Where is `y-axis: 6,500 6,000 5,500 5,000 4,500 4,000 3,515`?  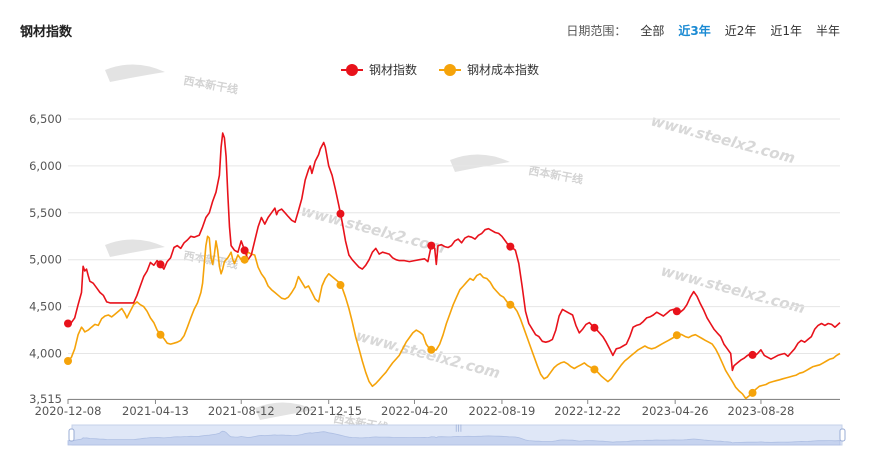
y-axis: 6,500 6,000 5,500 5,000 4,500 4,000 3,515 is located at coordinates (45, 259).